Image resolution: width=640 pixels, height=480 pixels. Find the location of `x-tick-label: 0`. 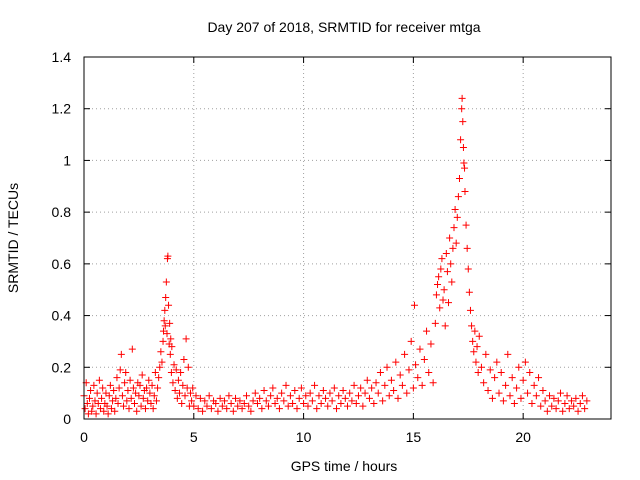

x-tick-label: 0 is located at coordinates (84, 437).